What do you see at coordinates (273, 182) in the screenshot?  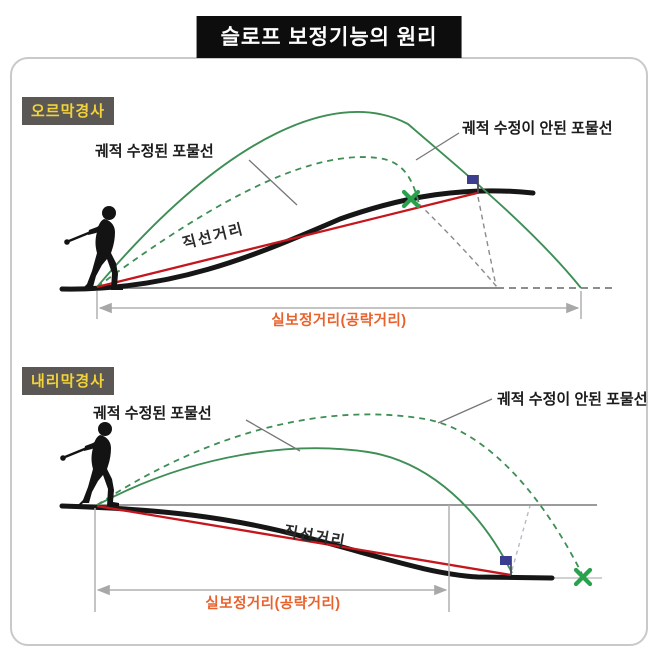 I see `uphill-corrected-label-pointer` at bounding box center [273, 182].